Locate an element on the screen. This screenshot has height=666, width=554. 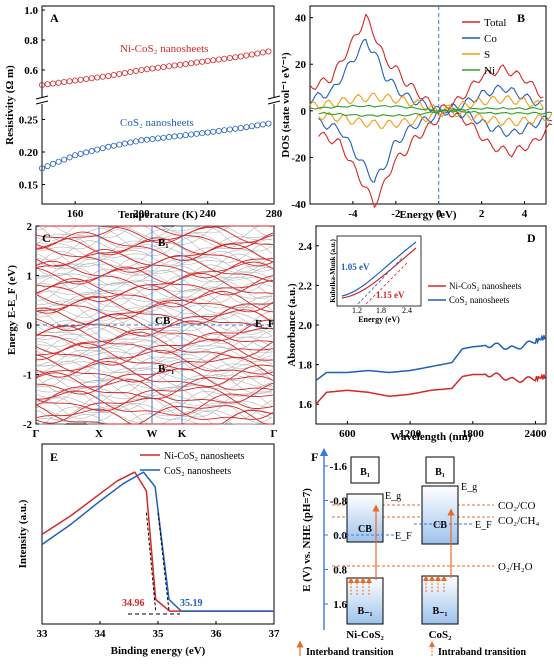
y-tick-label: -40 is located at coordinates (298, 205).